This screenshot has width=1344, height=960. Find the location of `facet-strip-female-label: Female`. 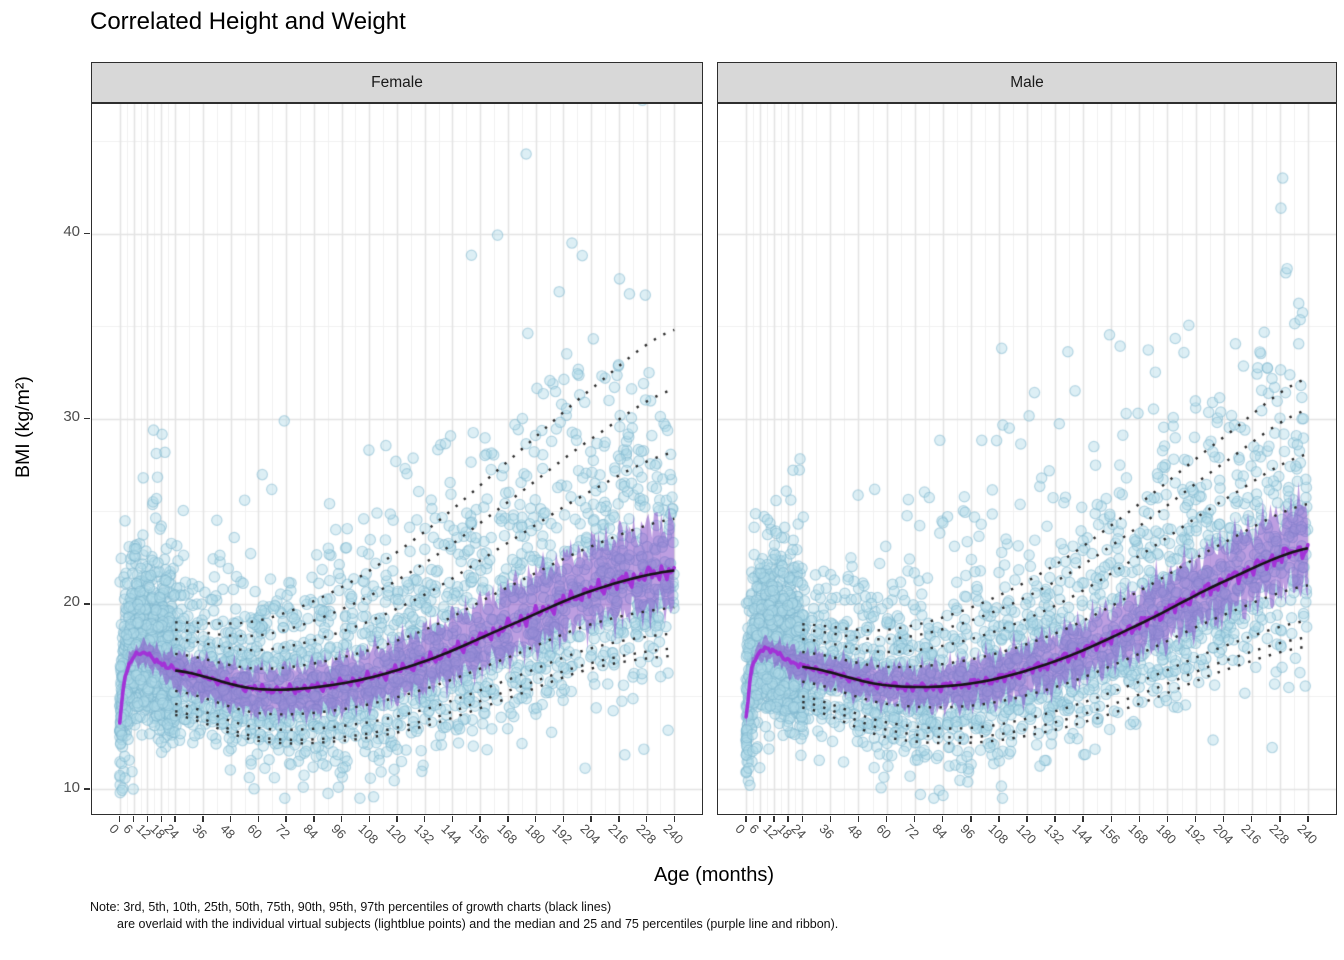

facet-strip-female-label: Female is located at coordinates (397, 82).